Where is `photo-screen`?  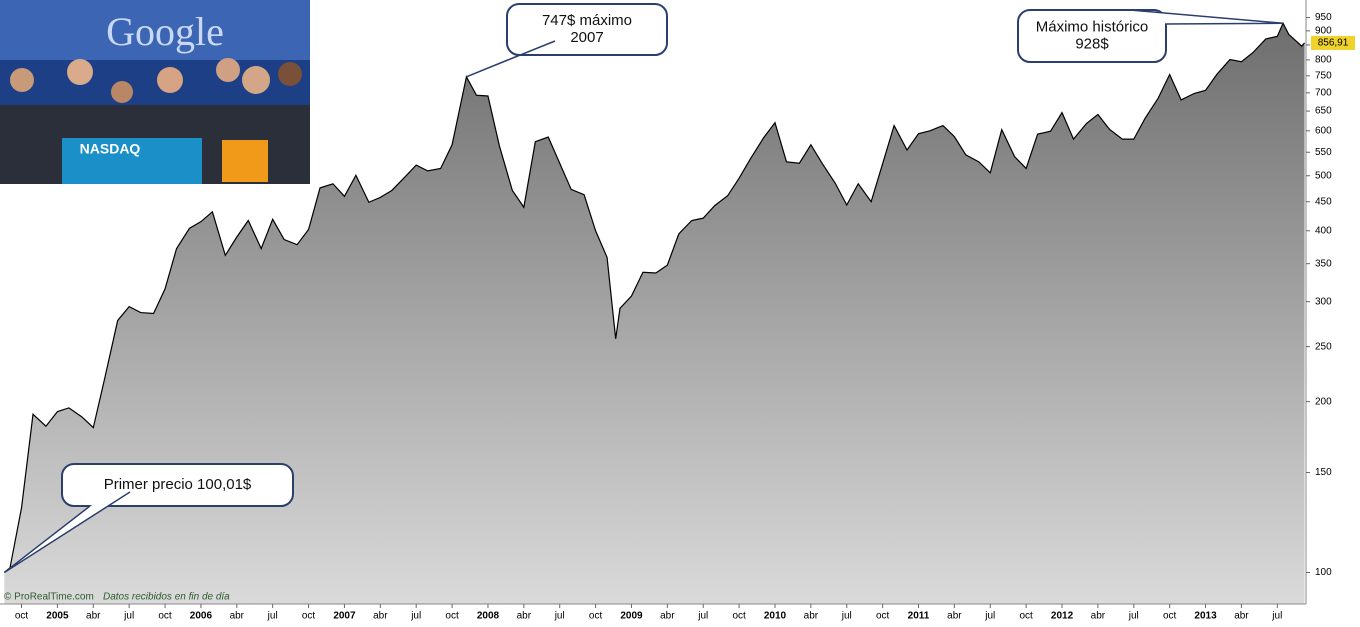
photo-screen is located at coordinates (155, 30).